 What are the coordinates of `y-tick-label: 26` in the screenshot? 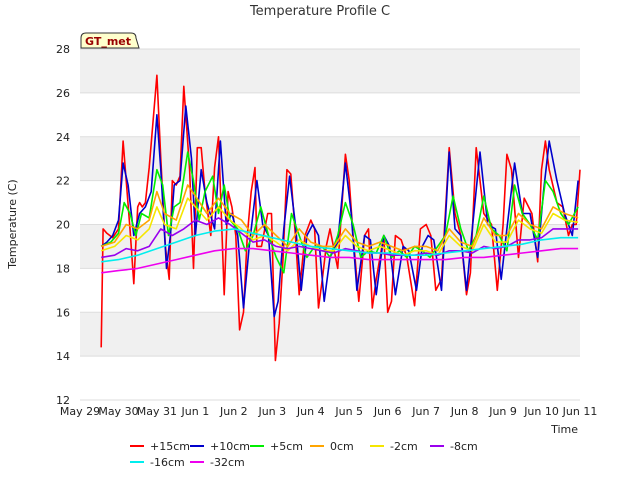 It's located at (63, 93).